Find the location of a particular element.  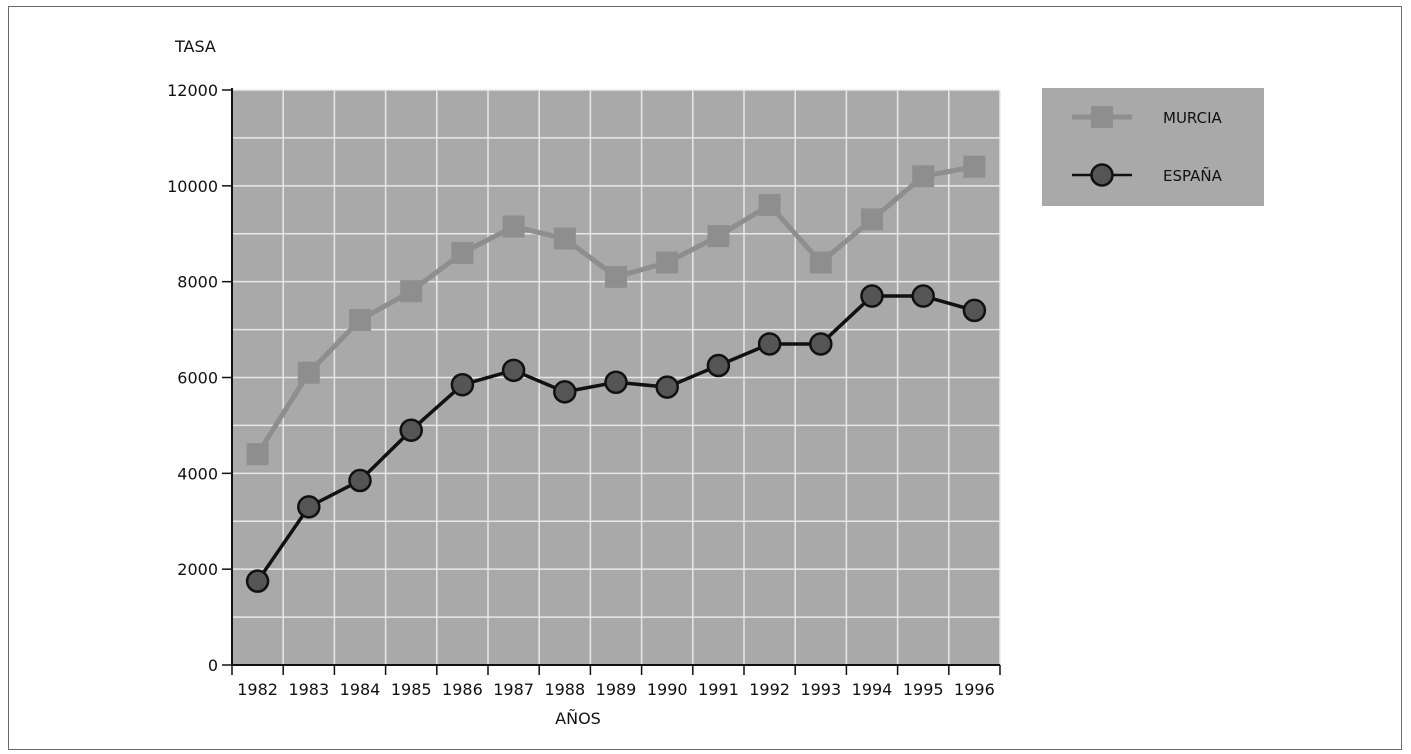

x-tick-label: 1995 is located at coordinates (923, 689).